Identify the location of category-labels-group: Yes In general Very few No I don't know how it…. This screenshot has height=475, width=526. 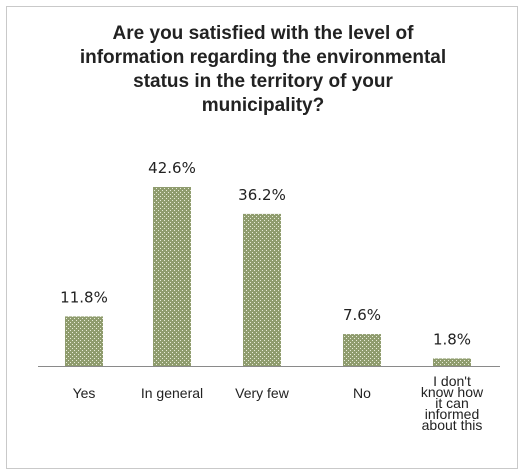
(278, 403).